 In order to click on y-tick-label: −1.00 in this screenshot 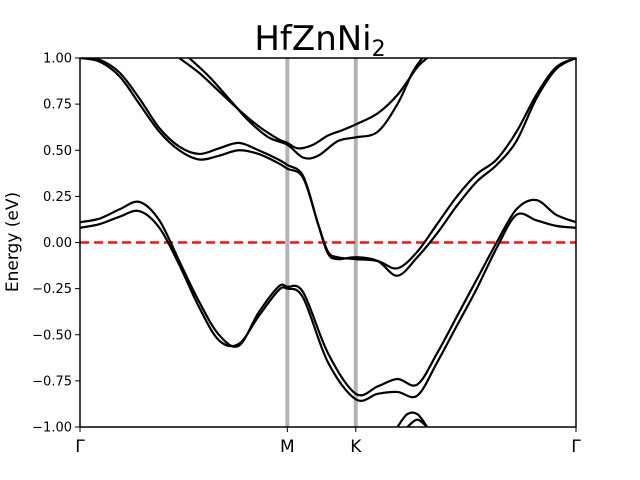, I will do `click(52, 428)`.